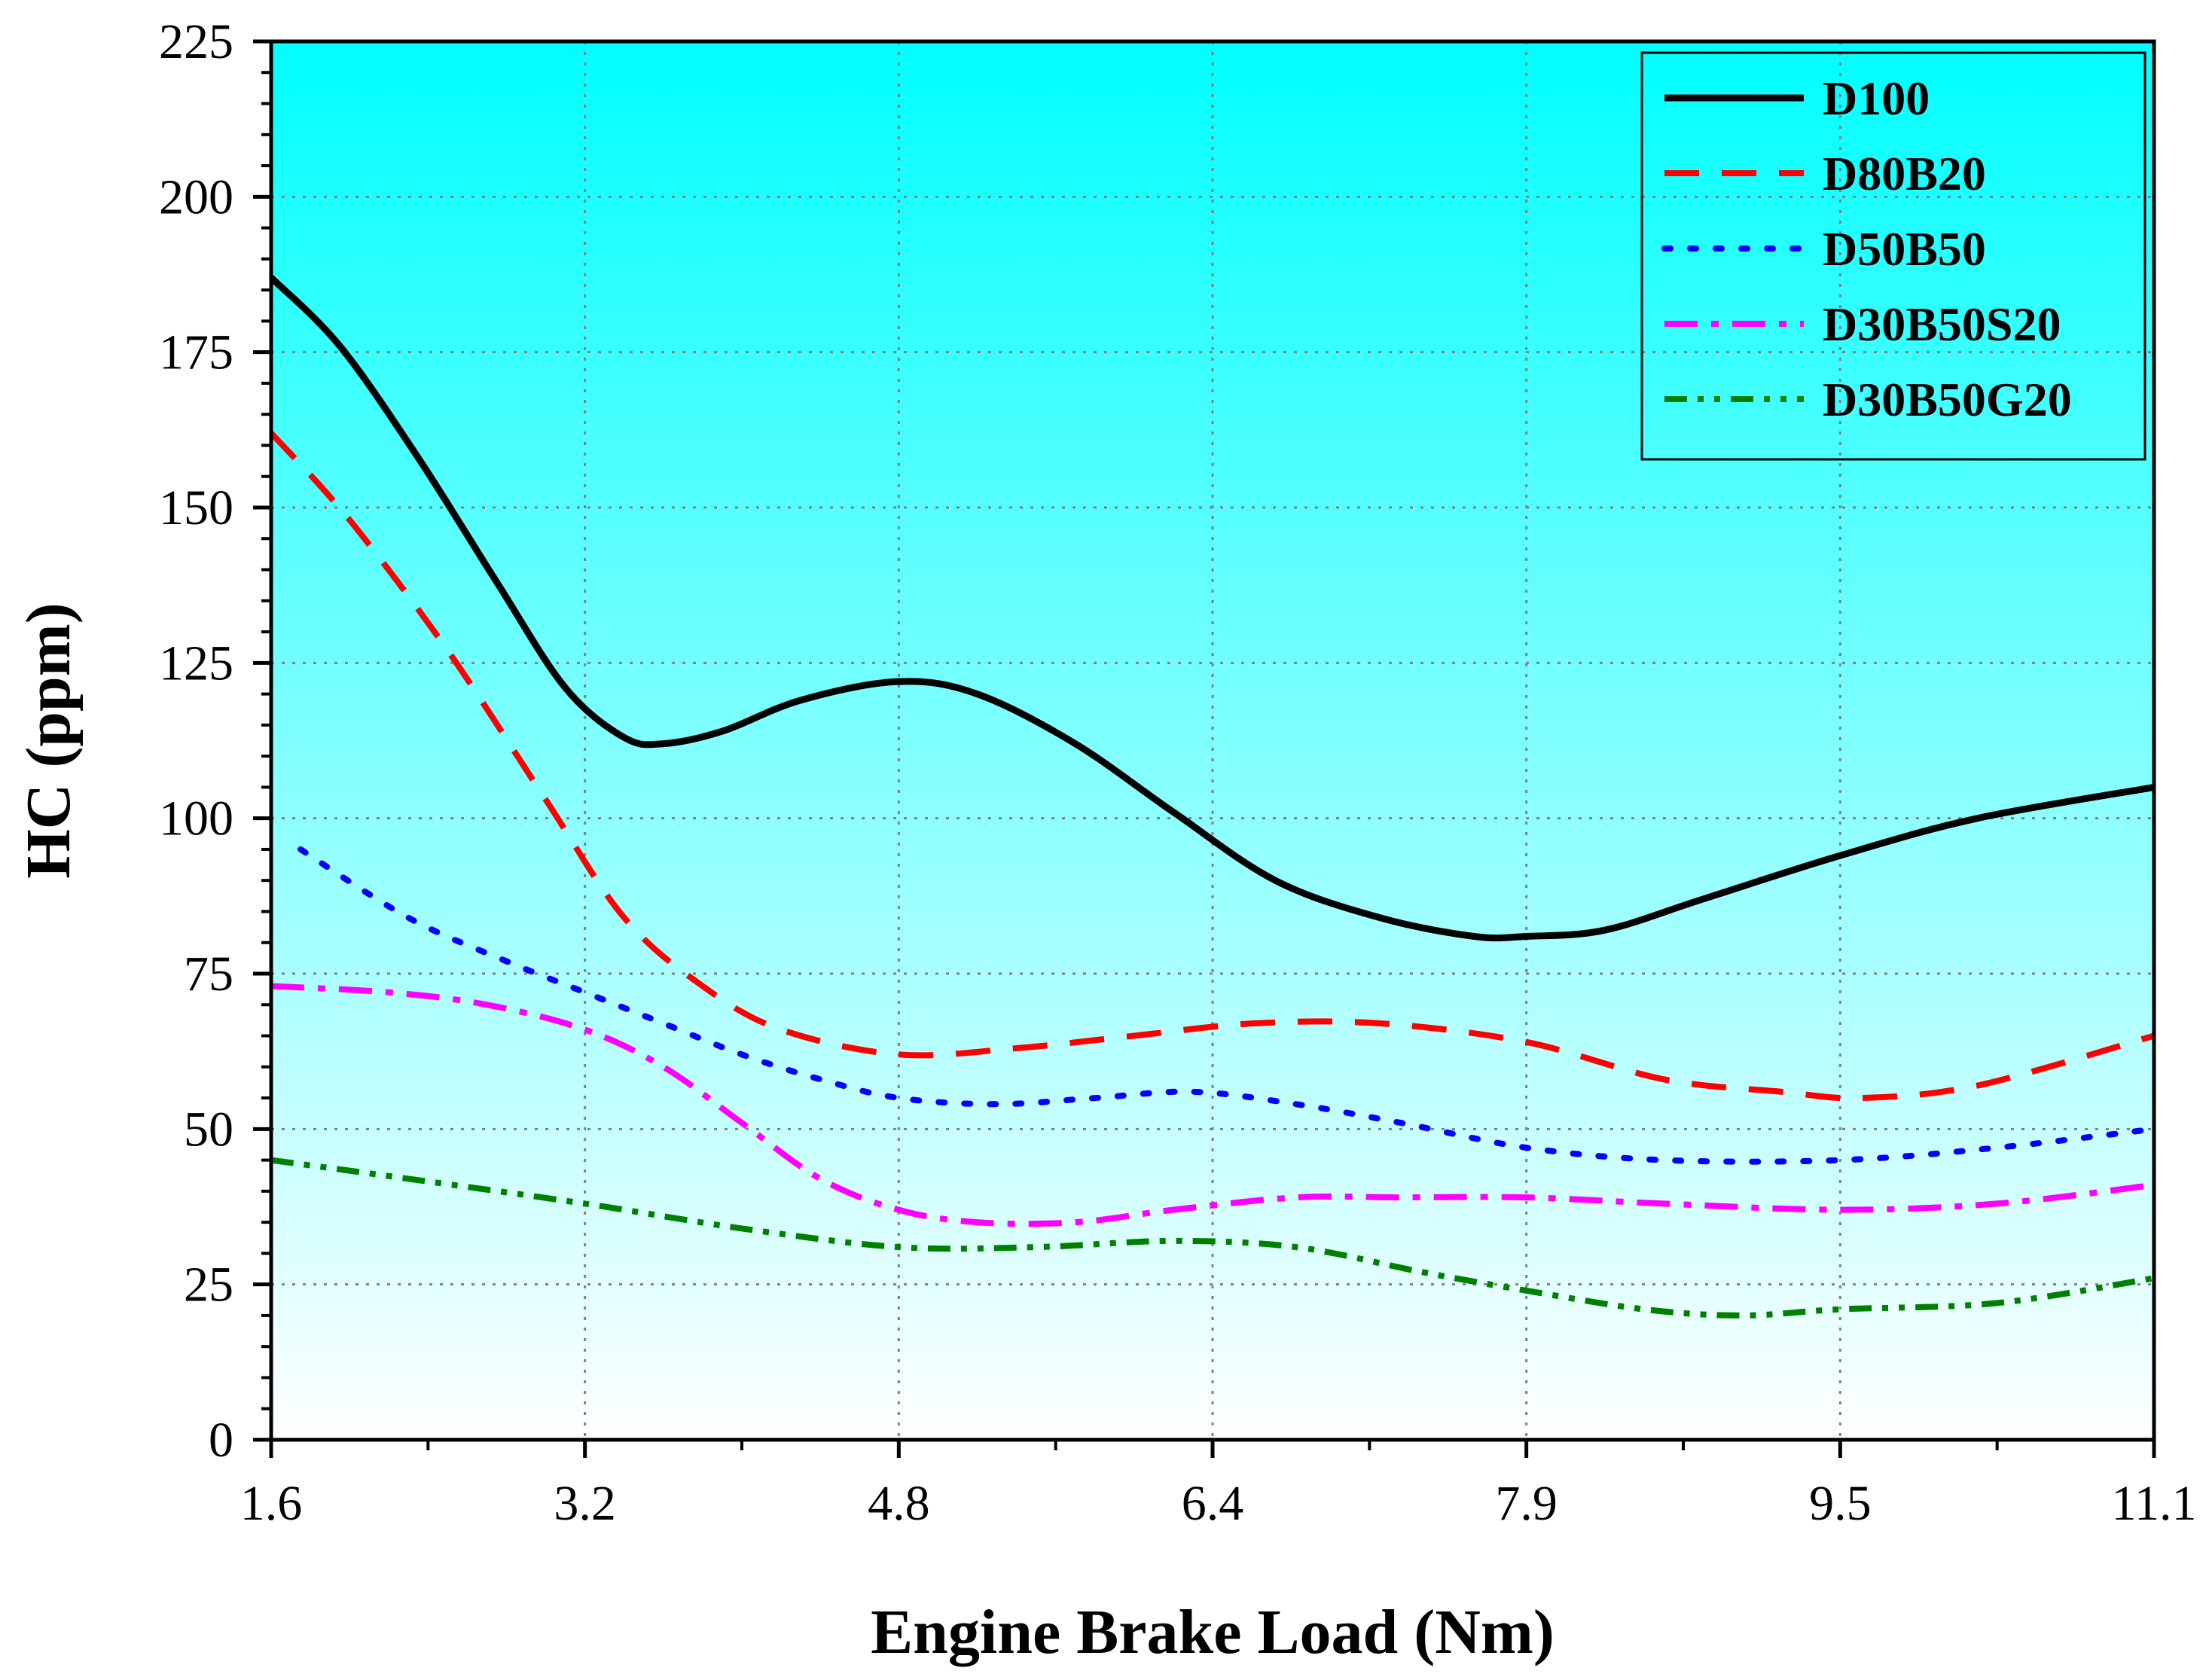 Image resolution: width=2209 pixels, height=1680 pixels. What do you see at coordinates (221, 1440) in the screenshot?
I see `y-tick-label: 0` at bounding box center [221, 1440].